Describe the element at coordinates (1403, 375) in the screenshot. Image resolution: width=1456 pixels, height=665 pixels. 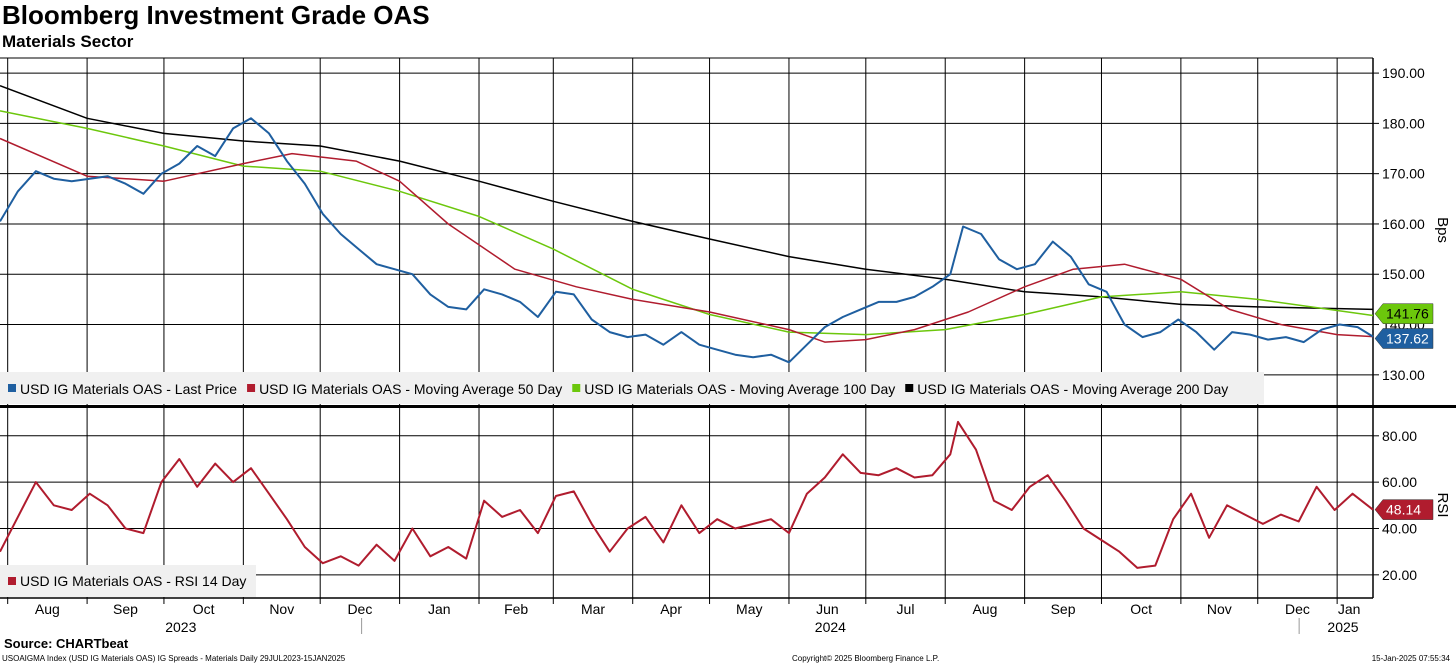
I see `y-tick-label-upper: 130.00` at that location.